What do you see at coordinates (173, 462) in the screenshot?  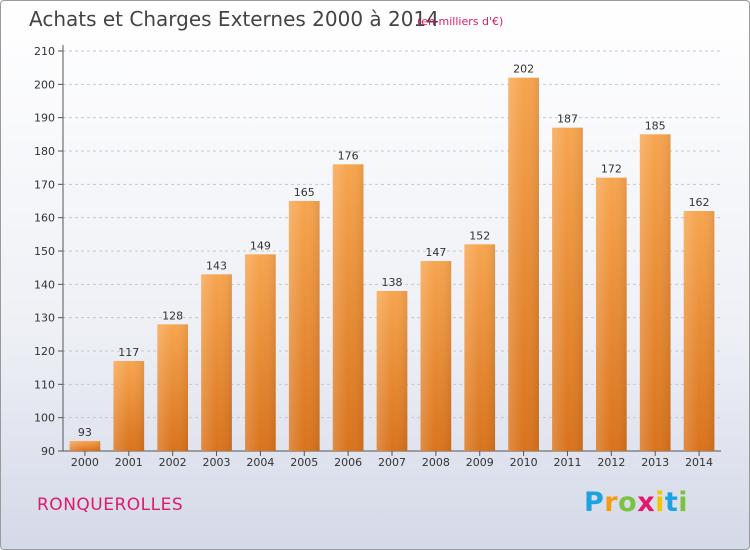 I see `x-tick-label: 2002` at bounding box center [173, 462].